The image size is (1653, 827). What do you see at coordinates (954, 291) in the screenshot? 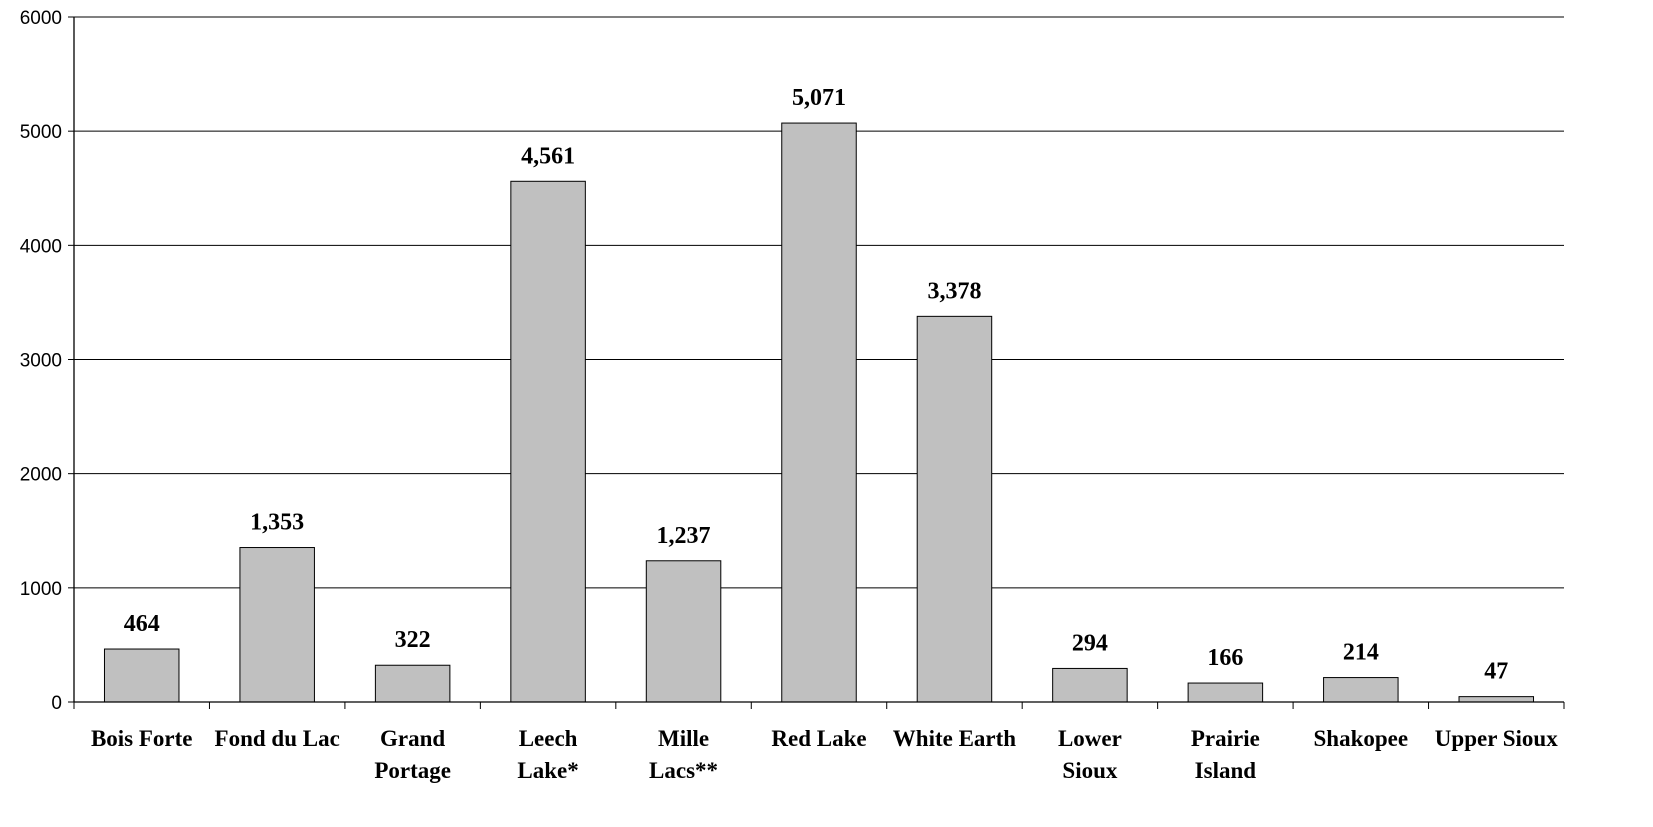
I see `data-label: 3,378` at bounding box center [954, 291].